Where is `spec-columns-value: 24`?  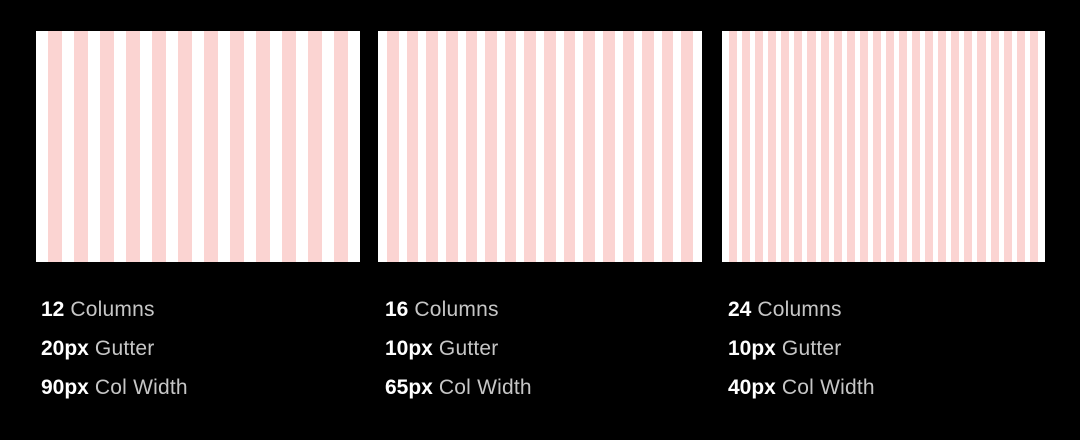 spec-columns-value: 24 is located at coordinates (740, 309).